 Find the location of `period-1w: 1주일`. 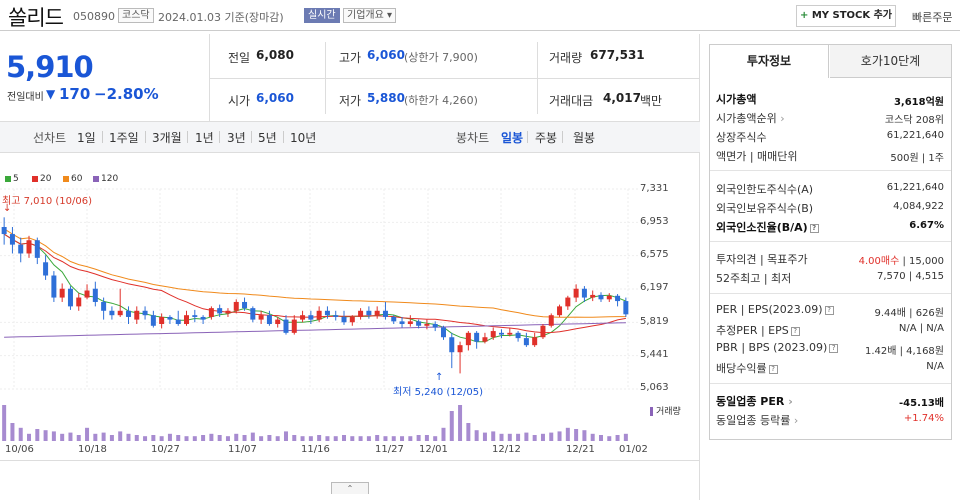

period-1w: 1주일 is located at coordinates (124, 138).